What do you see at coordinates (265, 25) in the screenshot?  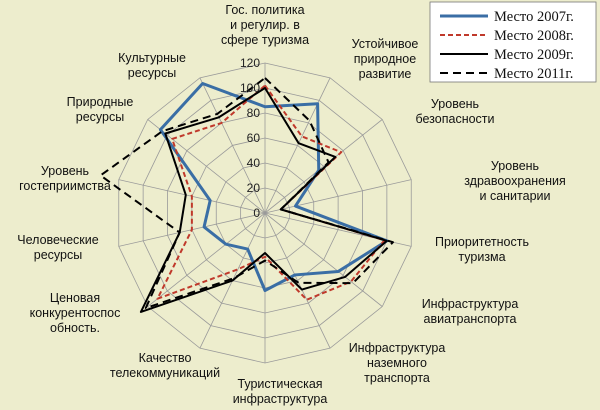 I see `category-label-0: Гос. политика и регулир. в сфере туризма` at bounding box center [265, 25].